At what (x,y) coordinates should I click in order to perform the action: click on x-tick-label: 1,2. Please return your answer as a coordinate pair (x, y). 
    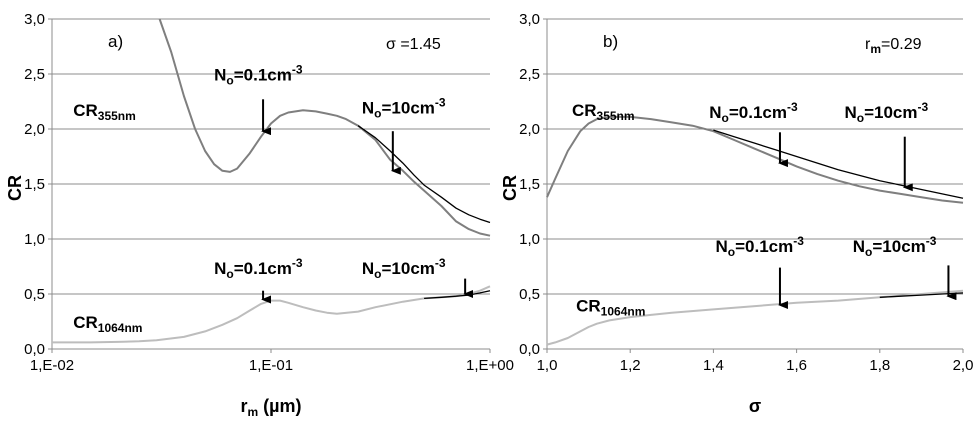
    Looking at the image, I should click on (630, 365).